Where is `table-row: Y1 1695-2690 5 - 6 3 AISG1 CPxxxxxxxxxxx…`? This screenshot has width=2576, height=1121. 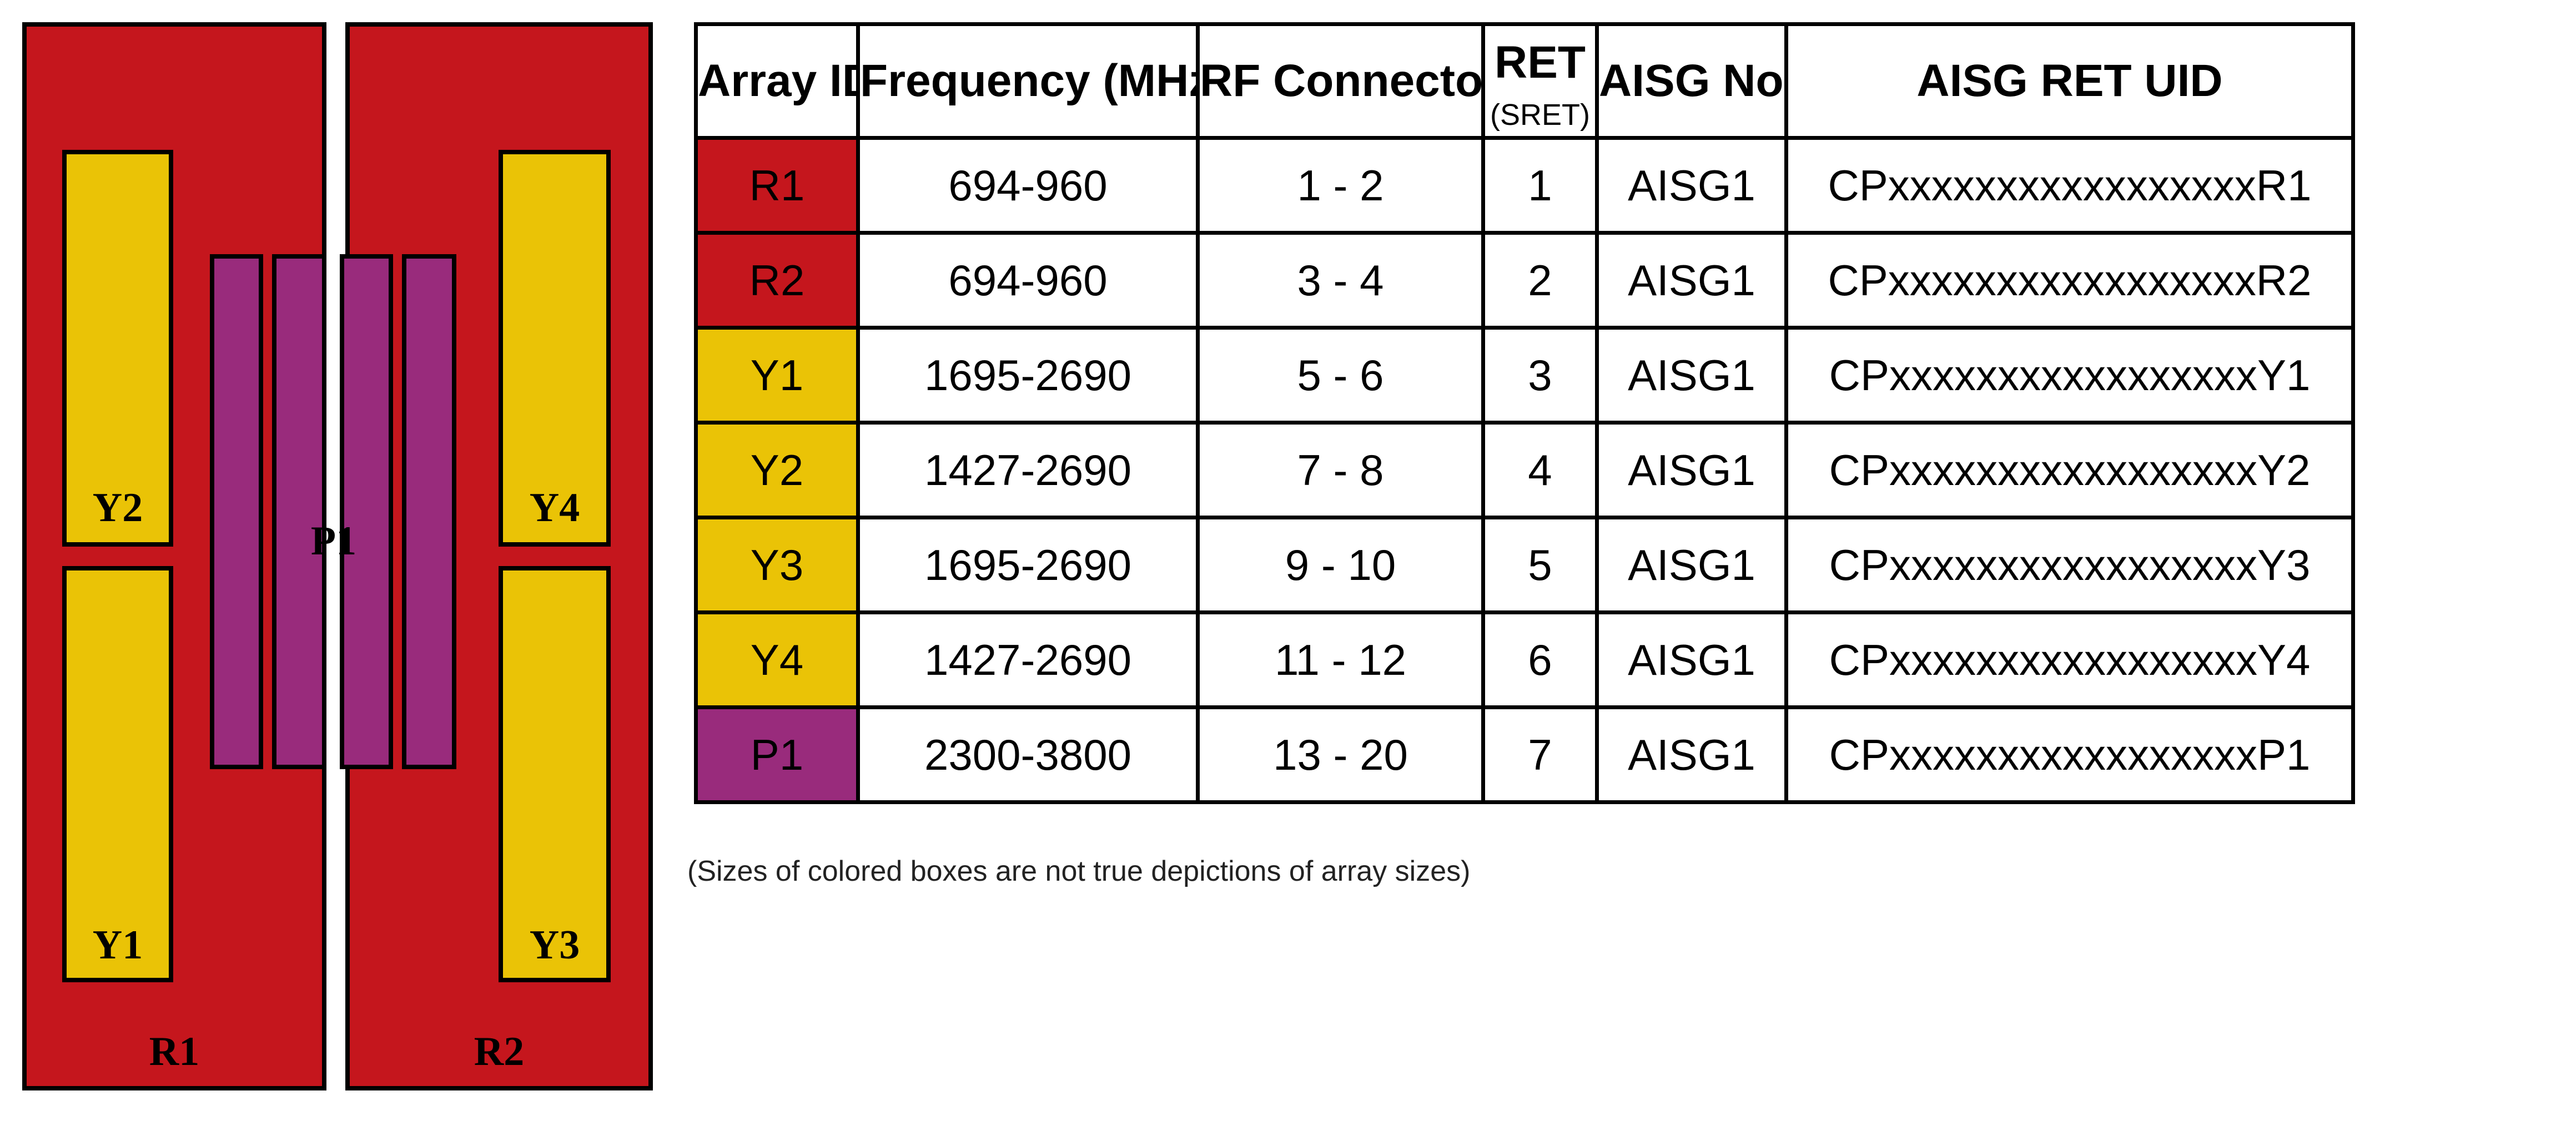 table-row: Y1 1695-2690 5 - 6 3 AISG1 CPxxxxxxxxxxx… is located at coordinates (1525, 376).